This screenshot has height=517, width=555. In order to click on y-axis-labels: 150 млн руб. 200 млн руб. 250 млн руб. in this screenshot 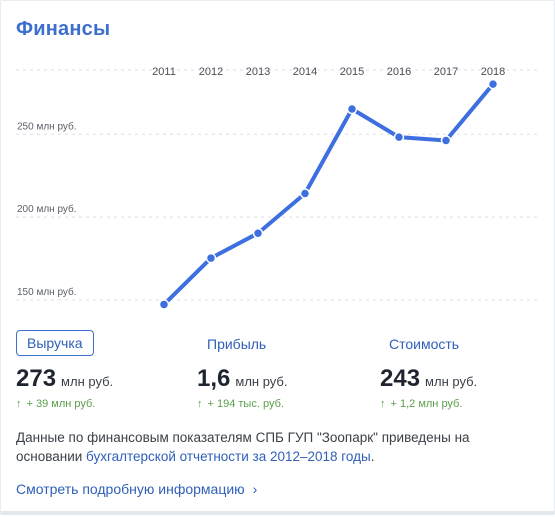, I will do `click(47, 209)`.